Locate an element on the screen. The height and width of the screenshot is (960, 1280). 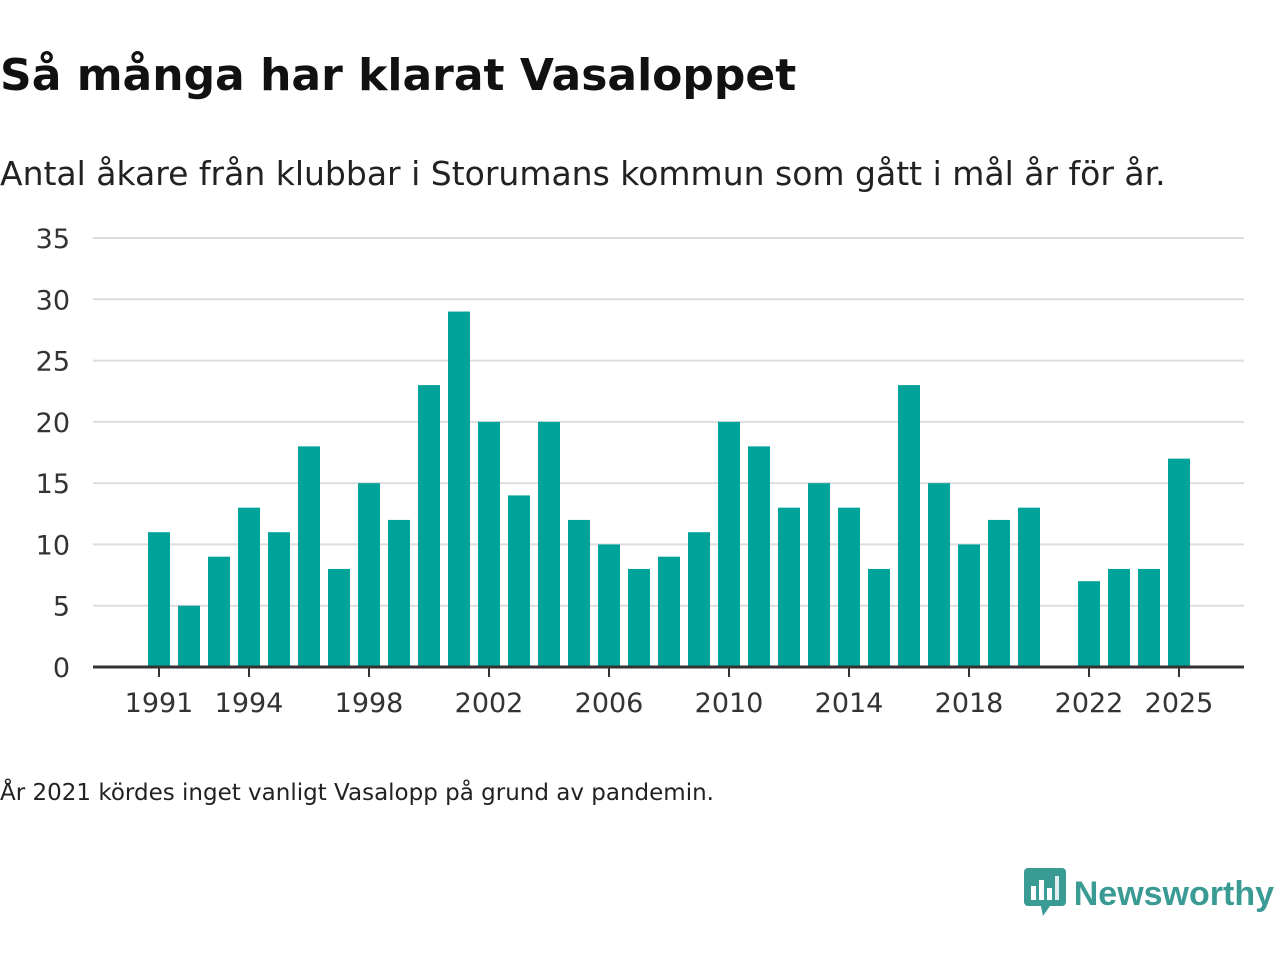
x-tick-label-1991: 1991 is located at coordinates (159, 703).